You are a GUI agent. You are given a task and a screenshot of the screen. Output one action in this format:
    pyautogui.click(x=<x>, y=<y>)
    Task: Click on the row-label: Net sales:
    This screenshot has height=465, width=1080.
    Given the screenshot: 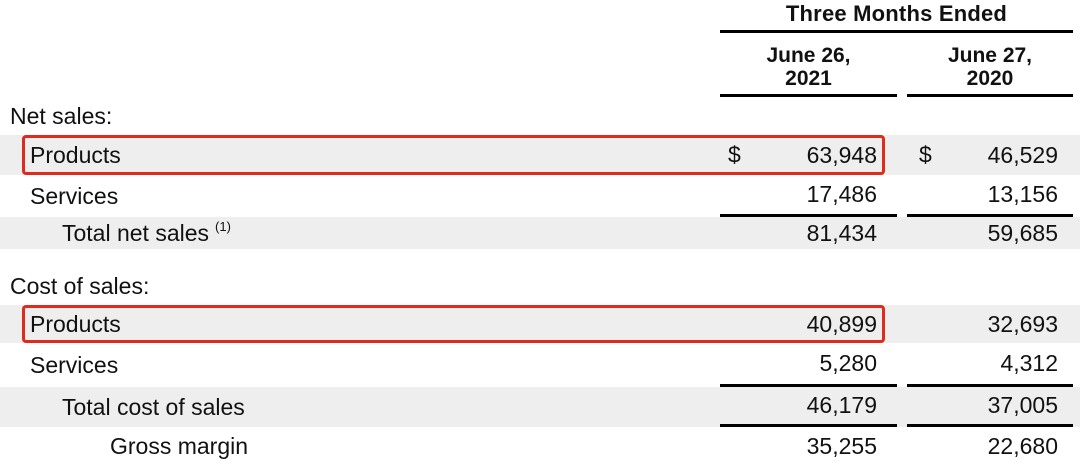 What is the action you would take?
    pyautogui.click(x=360, y=116)
    